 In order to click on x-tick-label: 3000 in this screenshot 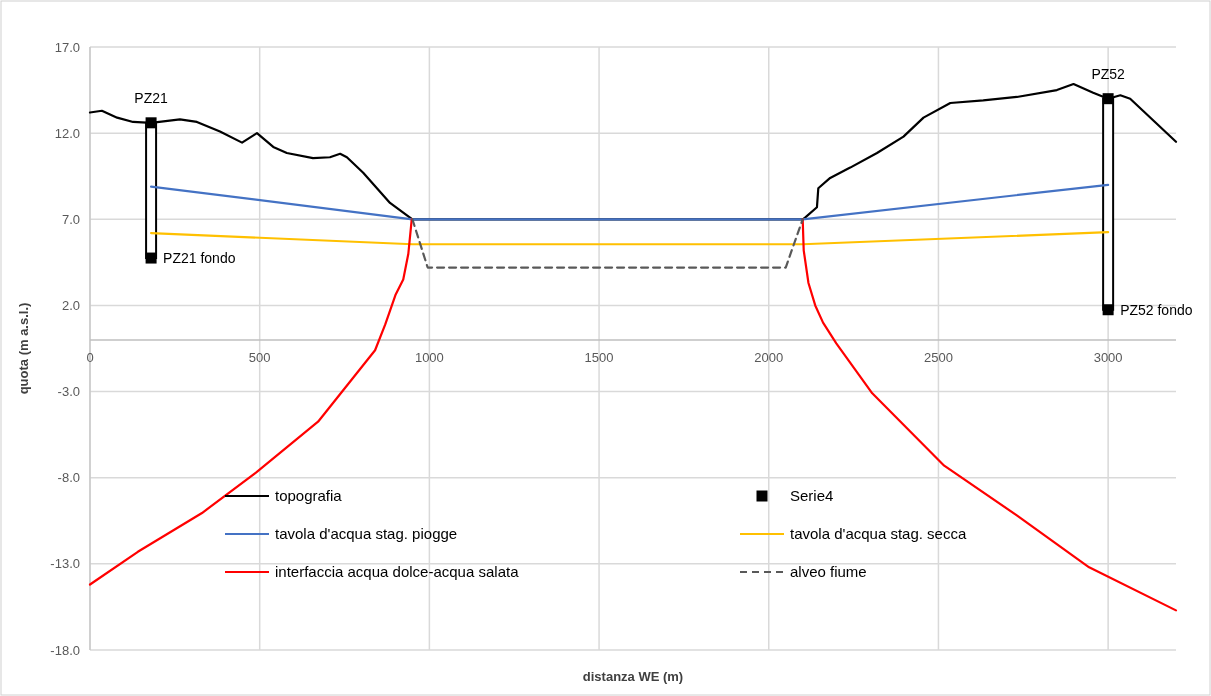, I will do `click(1108, 357)`.